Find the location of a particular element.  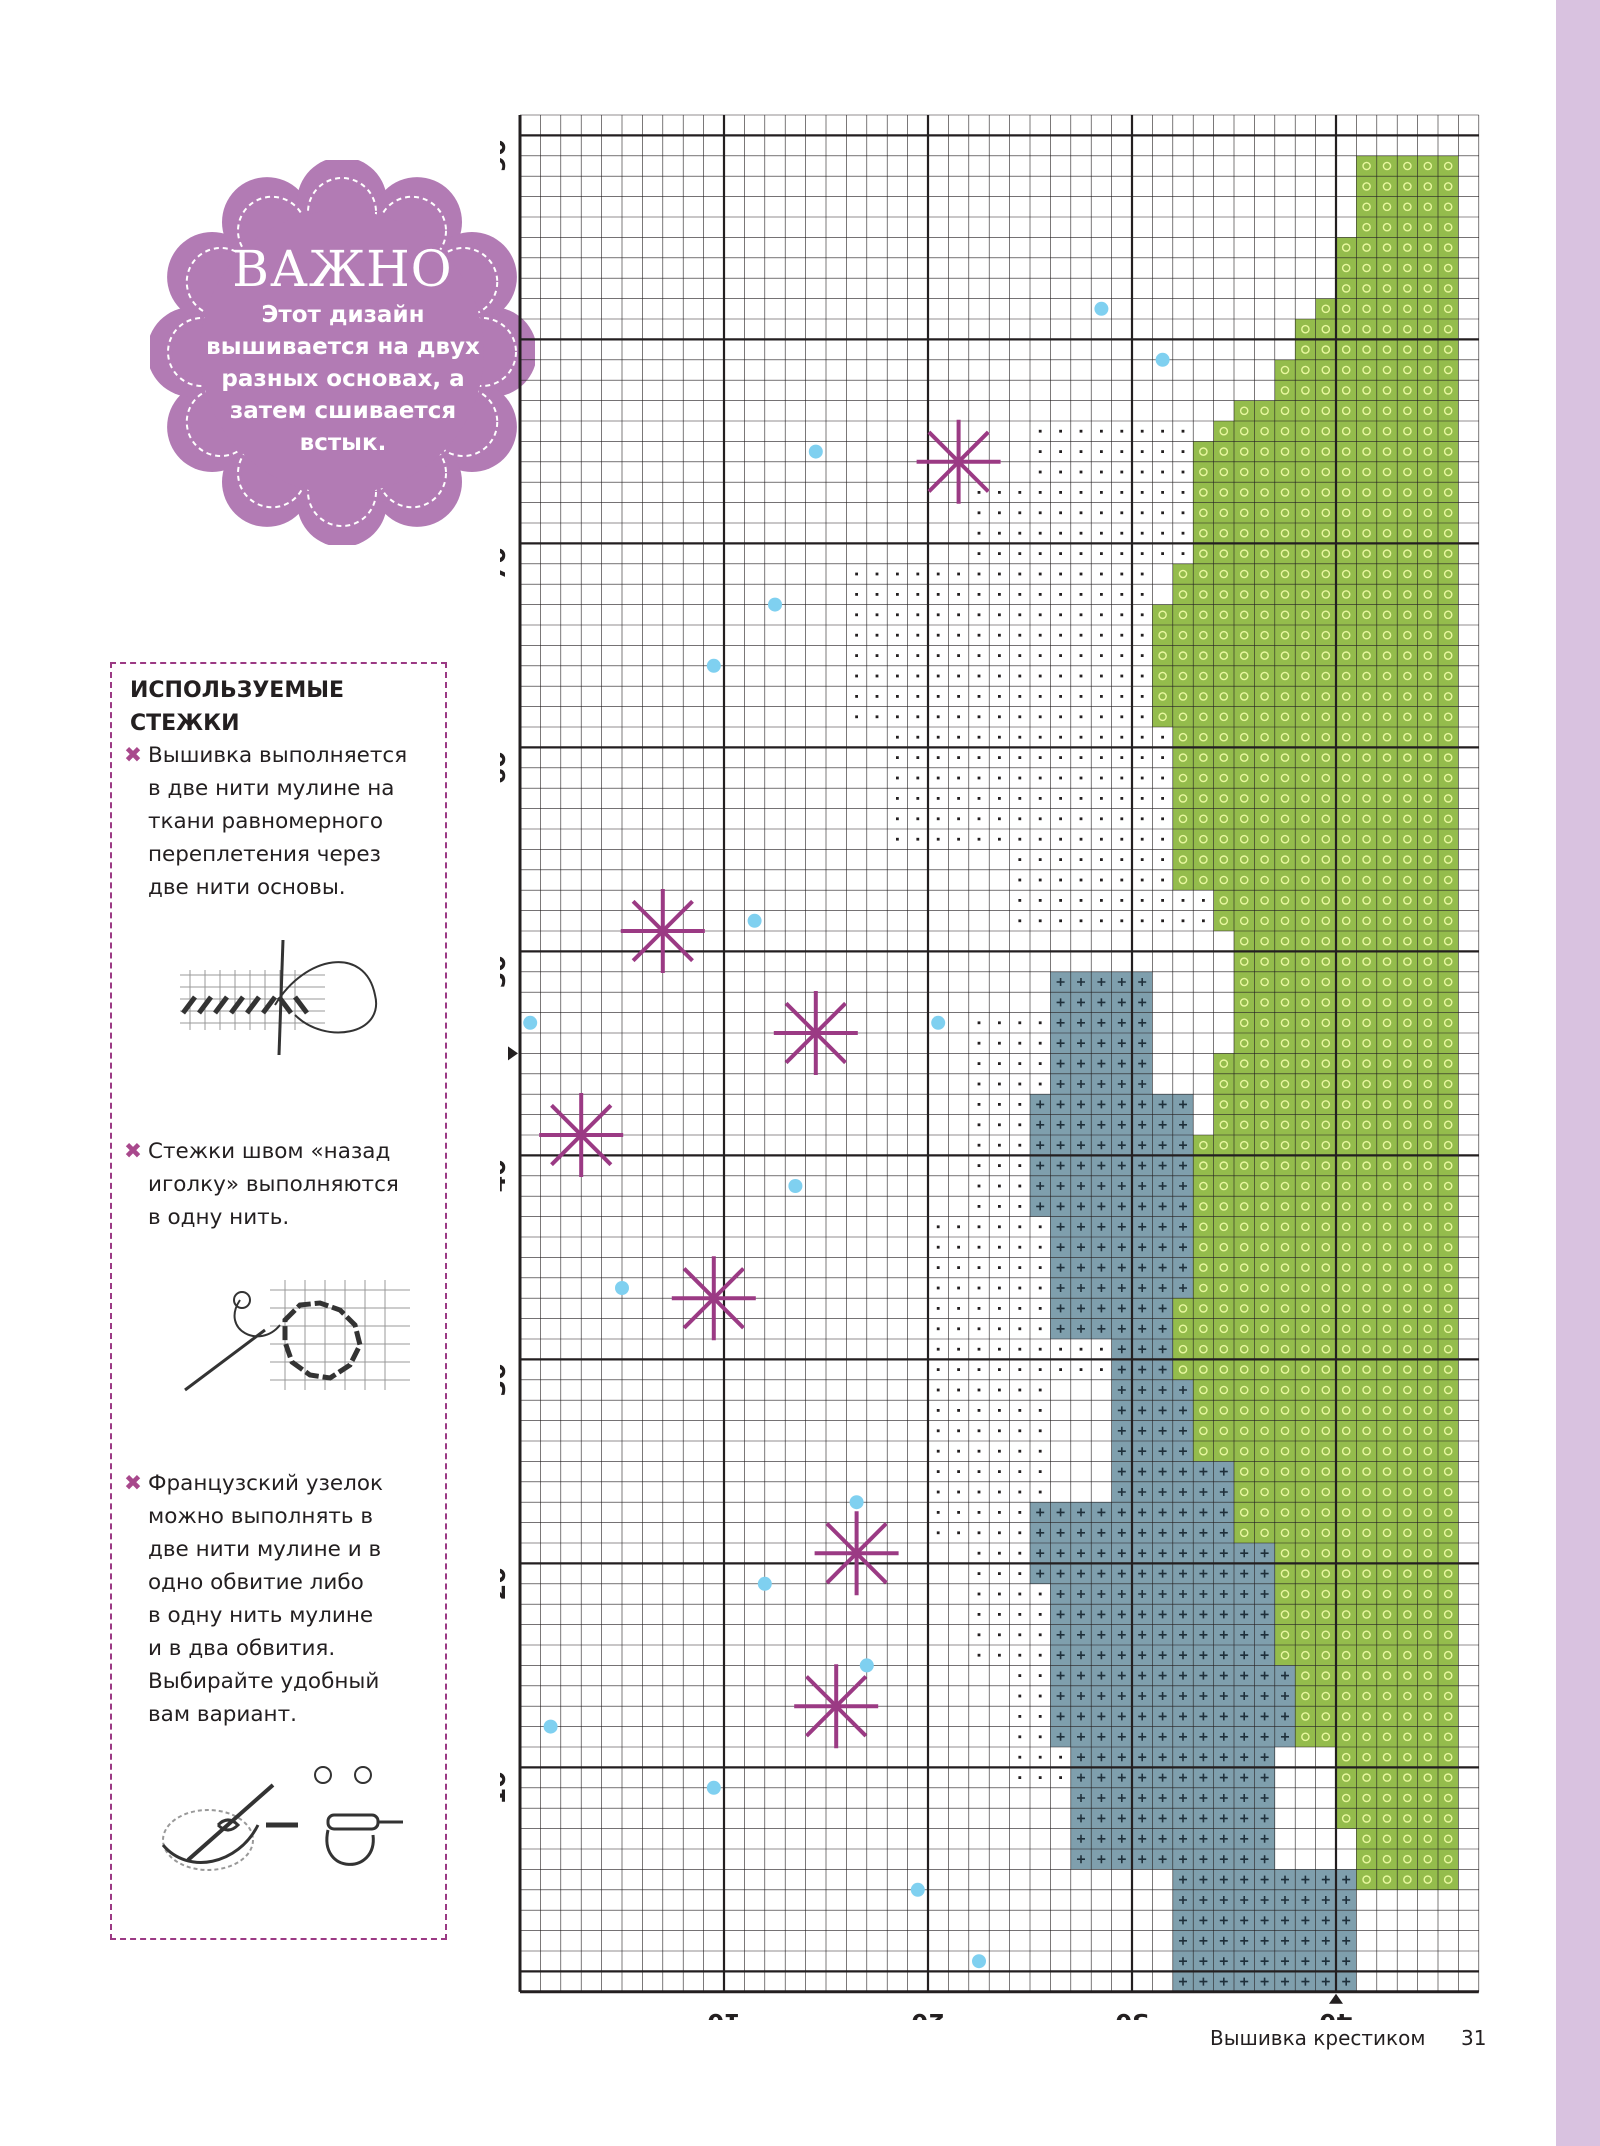

french-knot-icon is located at coordinates (1101, 308).